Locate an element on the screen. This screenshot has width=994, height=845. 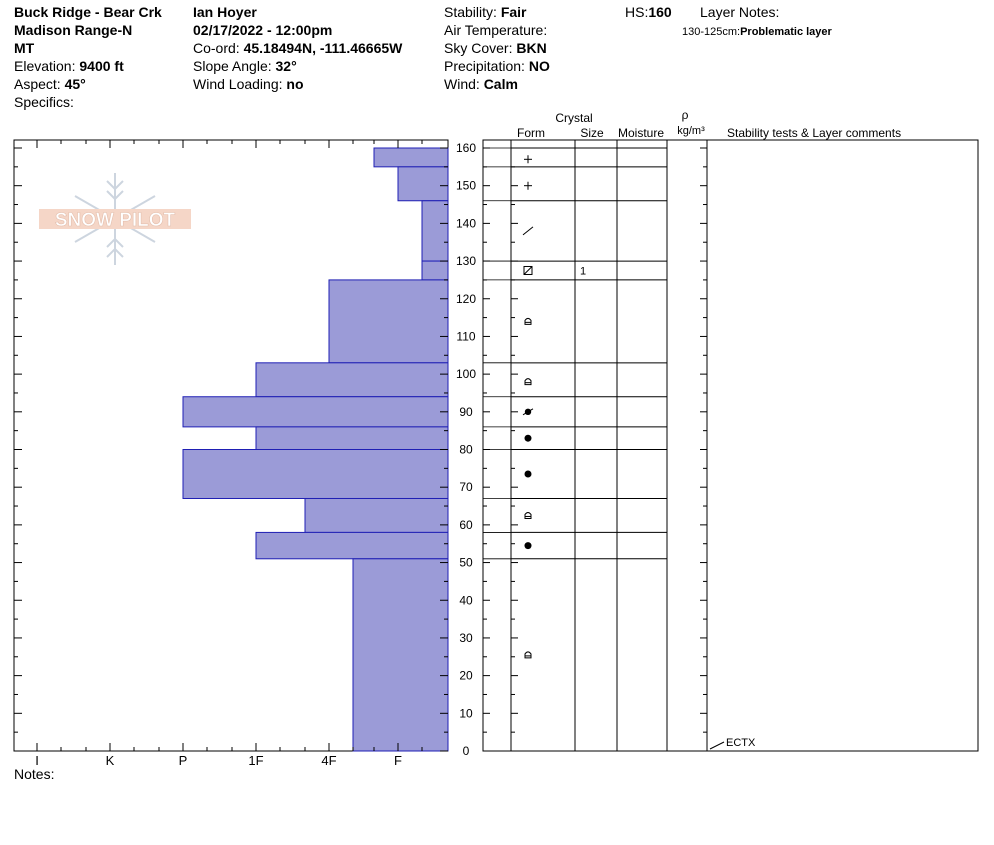
stability-test-label: ECTX is located at coordinates (741, 743).